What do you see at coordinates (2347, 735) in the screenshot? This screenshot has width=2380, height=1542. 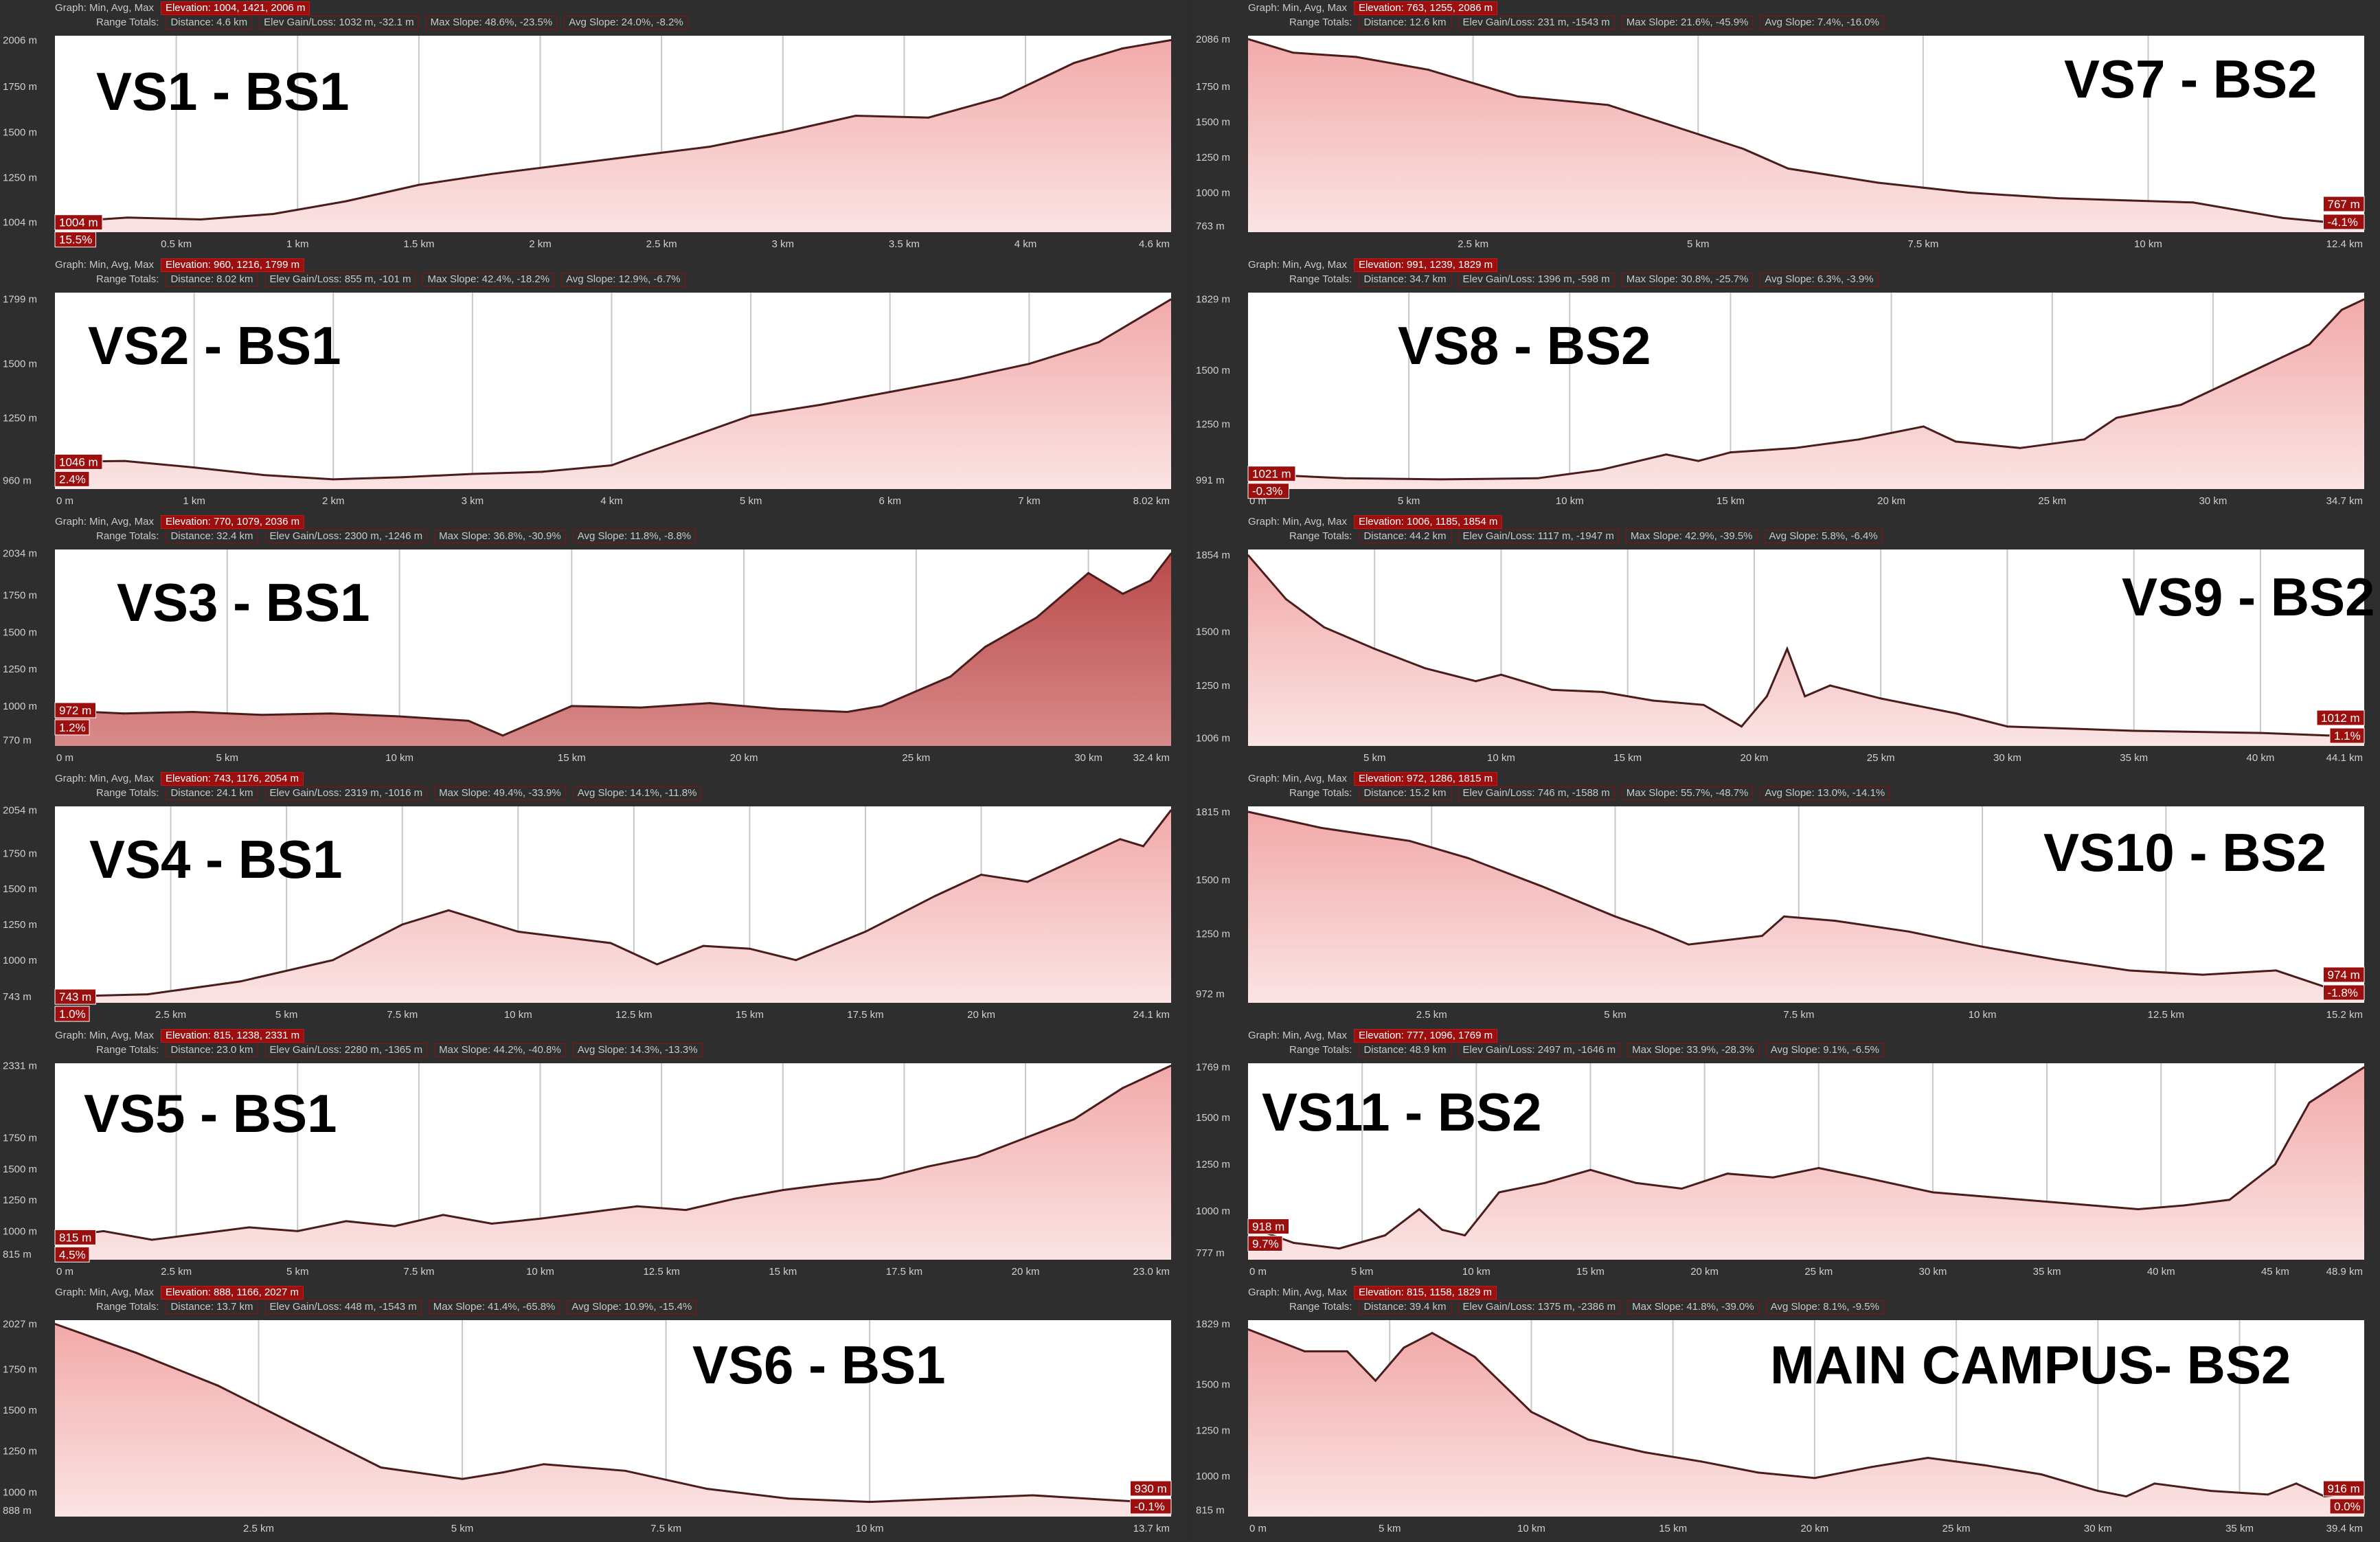 I see `end-grade-badge: 1.1%` at bounding box center [2347, 735].